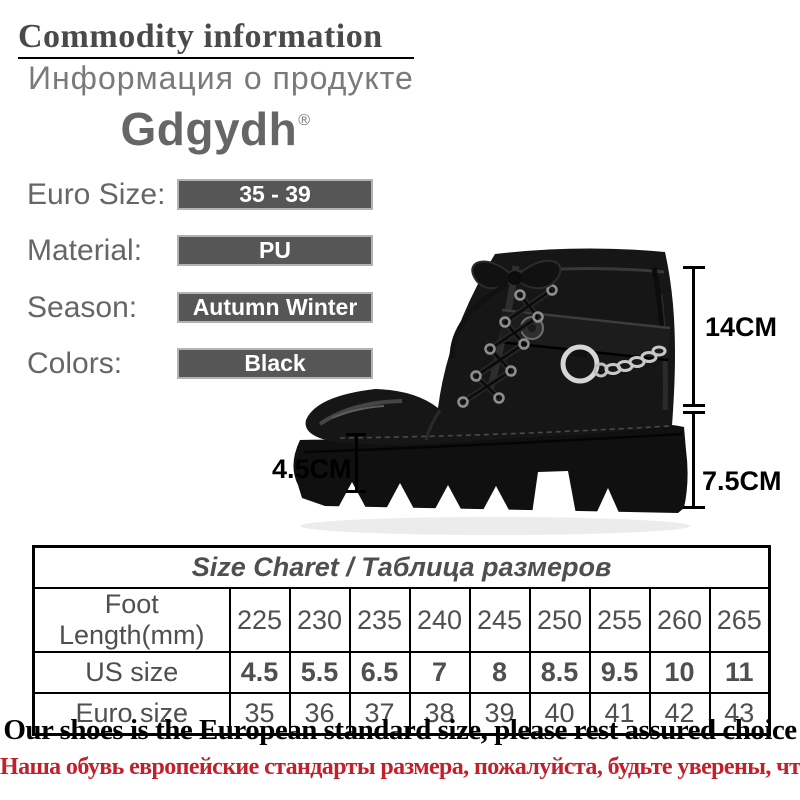  I want to click on heel-height-label: 7.5CM, so click(742, 481).